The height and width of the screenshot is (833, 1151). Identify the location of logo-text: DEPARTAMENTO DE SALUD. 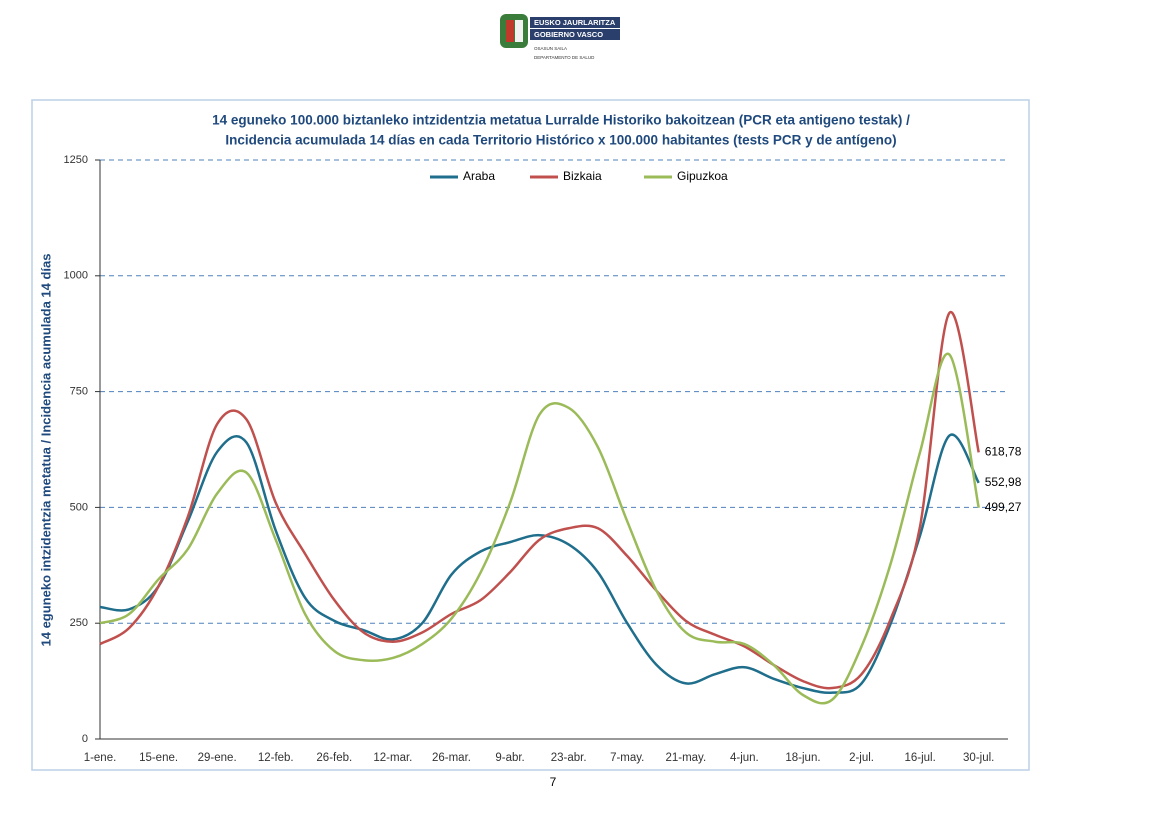
(564, 57).